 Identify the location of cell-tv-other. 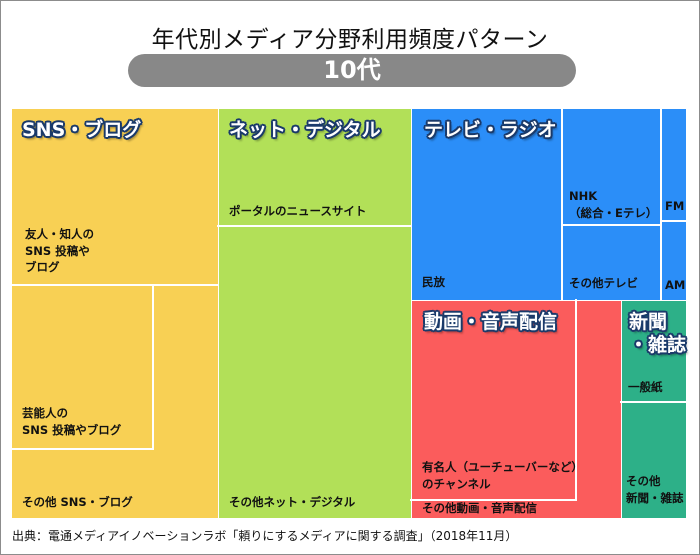
(611, 263).